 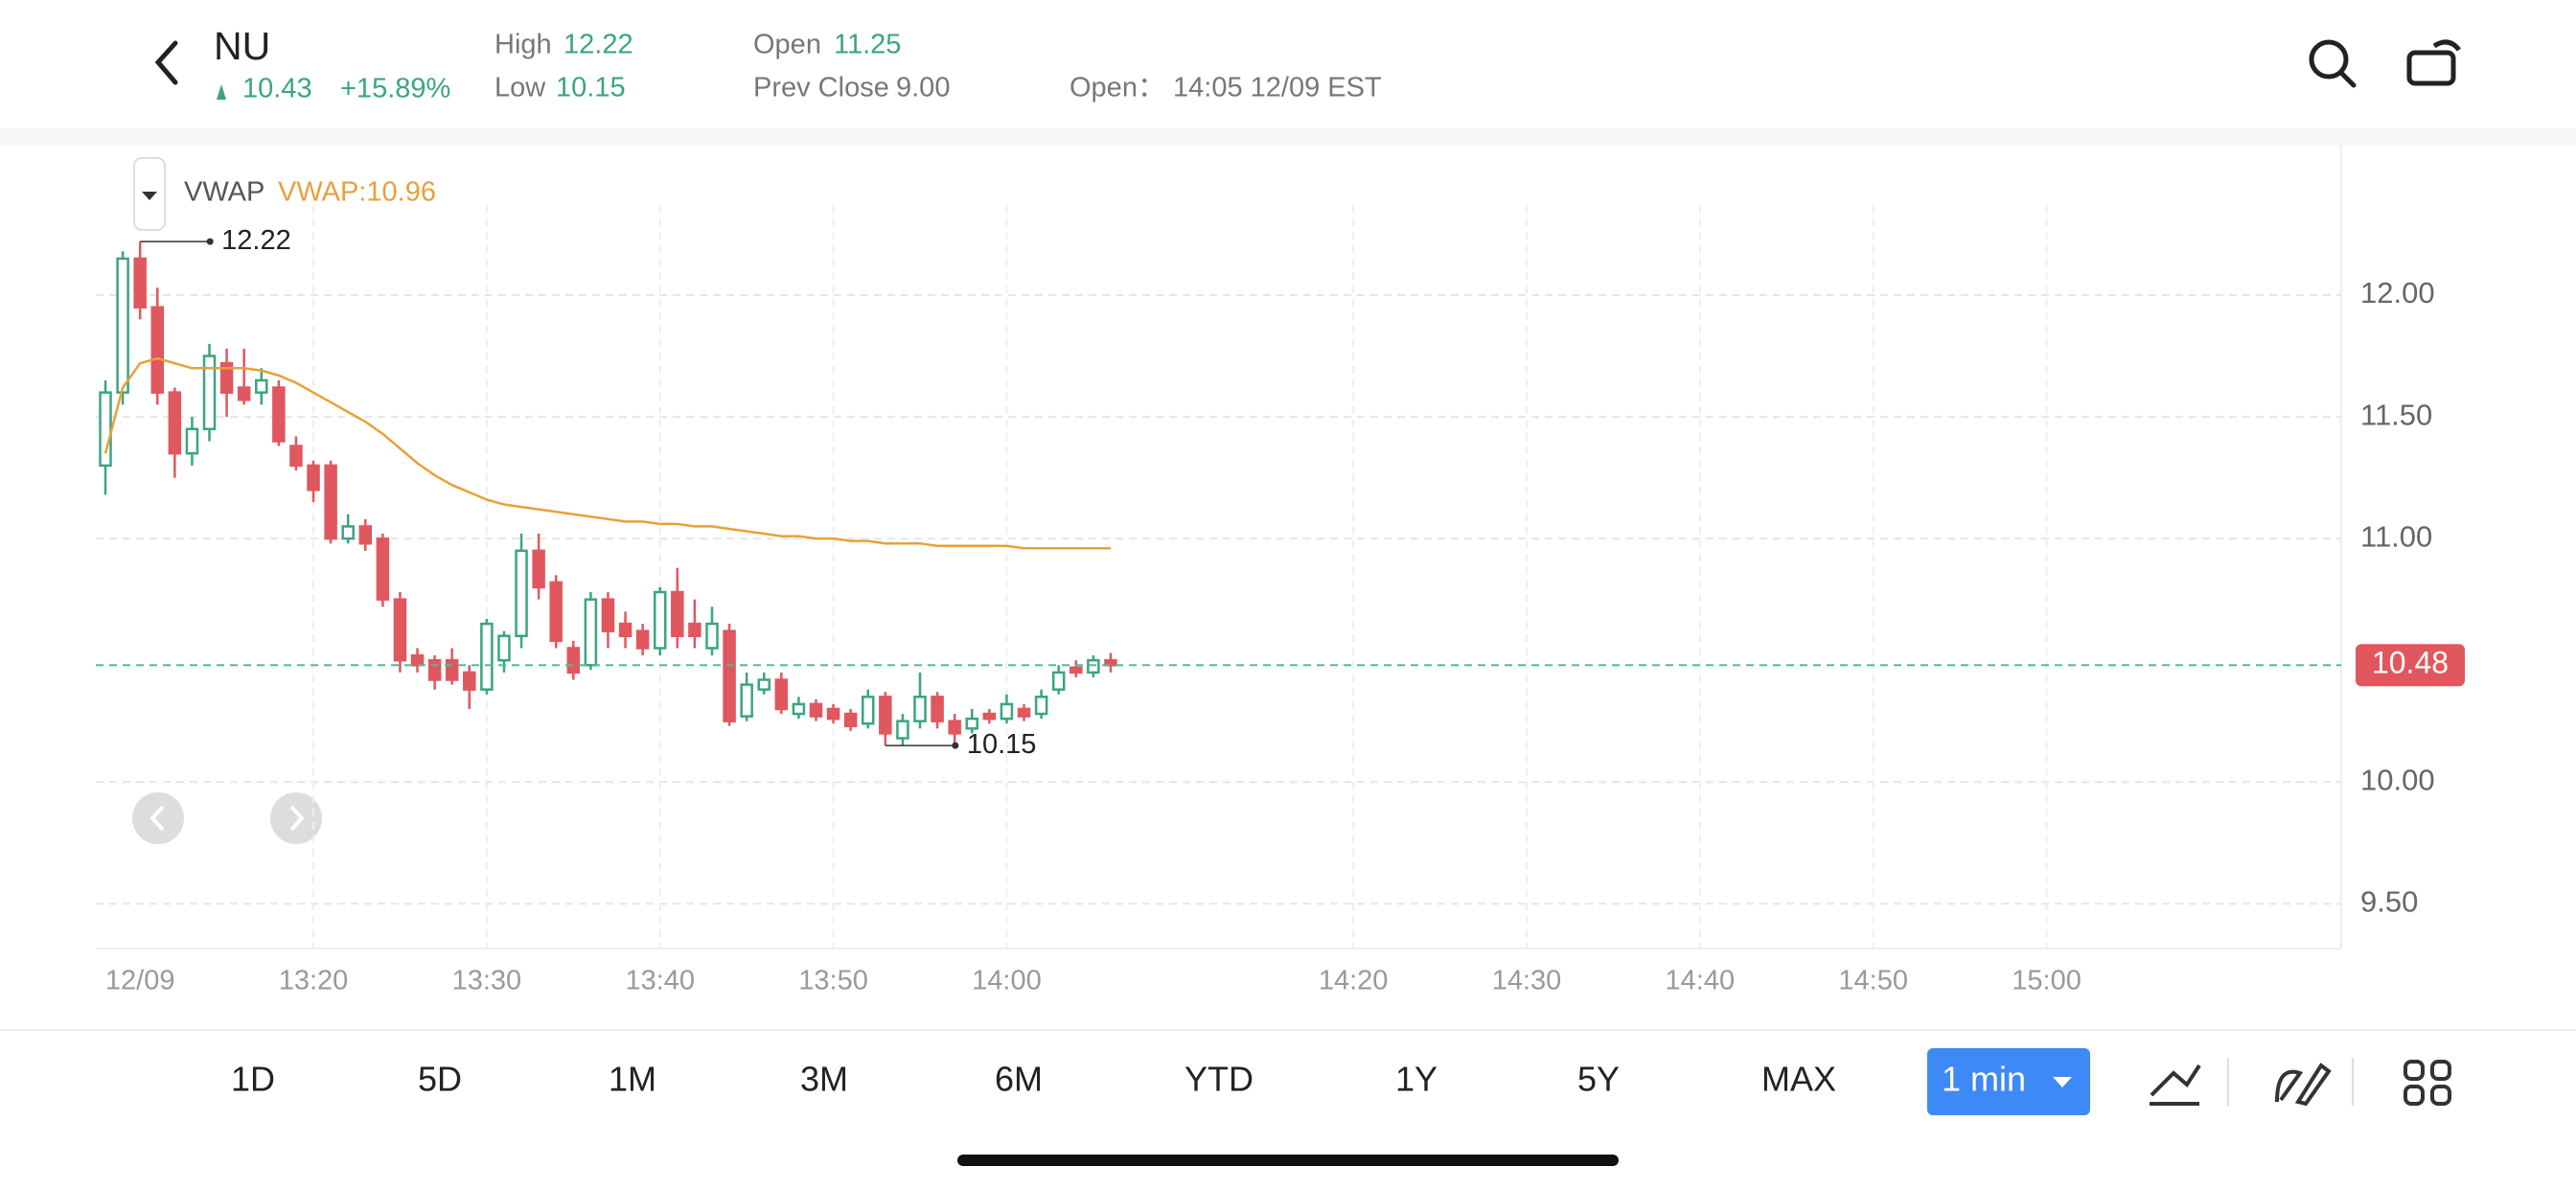 What do you see at coordinates (2397, 779) in the screenshot?
I see `y-tick-label: 10.00` at bounding box center [2397, 779].